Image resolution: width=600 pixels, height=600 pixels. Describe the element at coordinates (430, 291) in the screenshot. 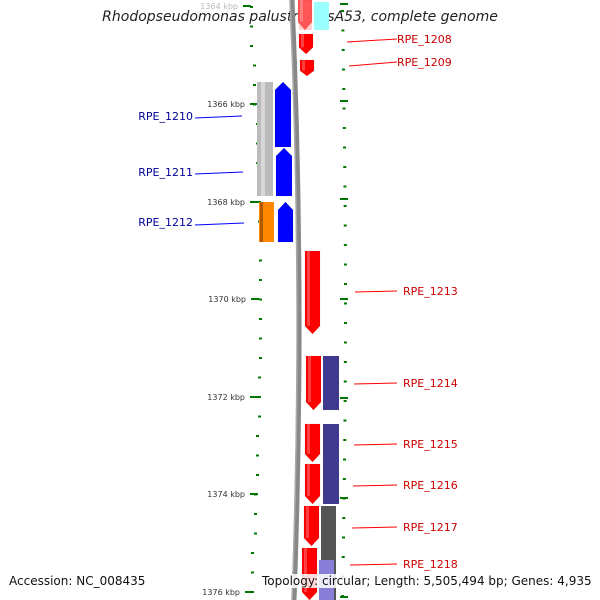

I see `gene-label: RPE_1213` at that location.